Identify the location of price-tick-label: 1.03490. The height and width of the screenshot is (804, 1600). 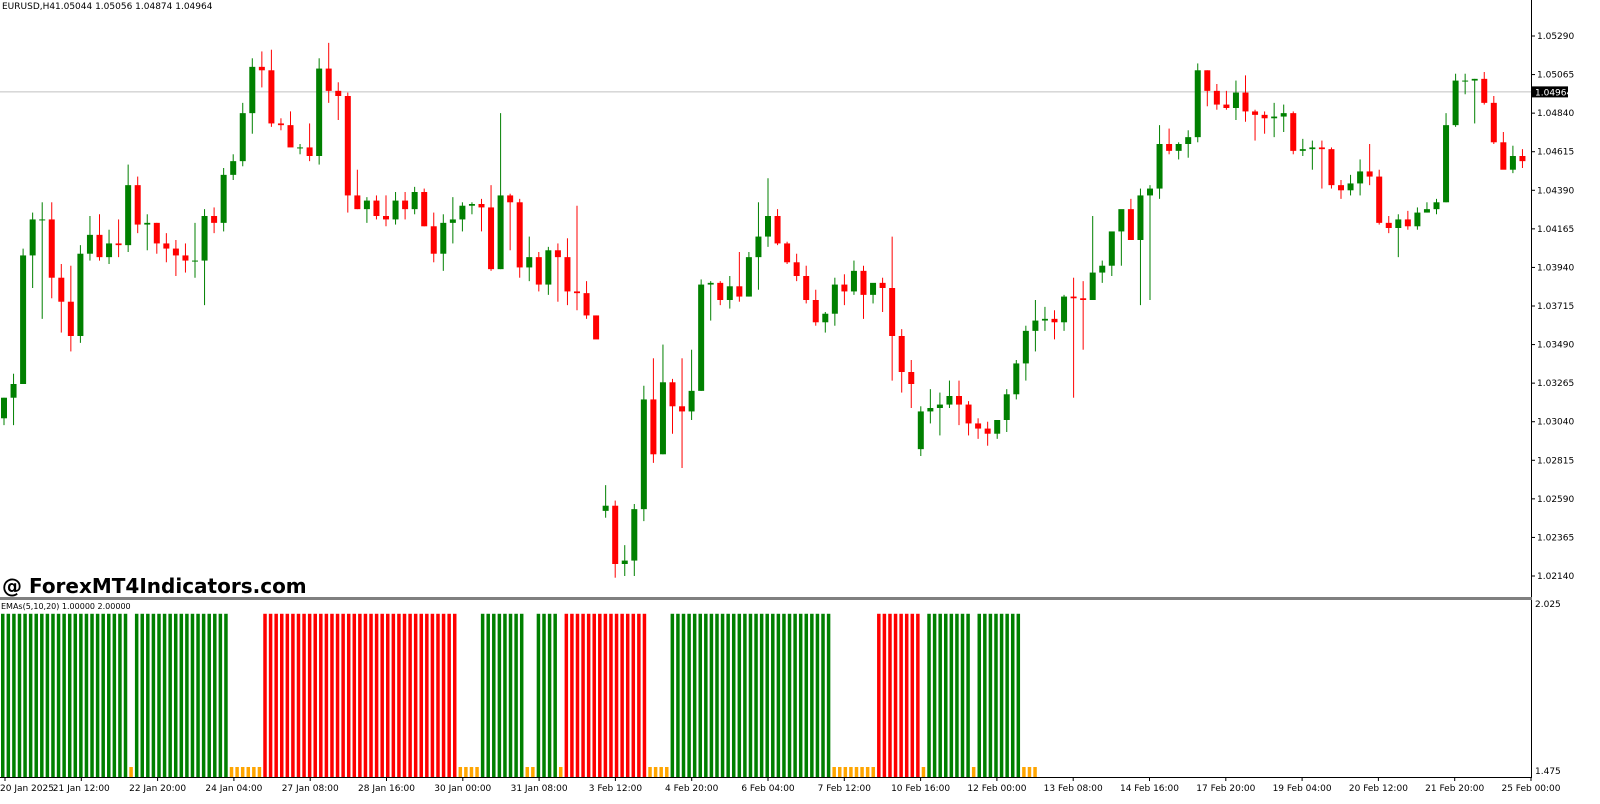
(1555, 346).